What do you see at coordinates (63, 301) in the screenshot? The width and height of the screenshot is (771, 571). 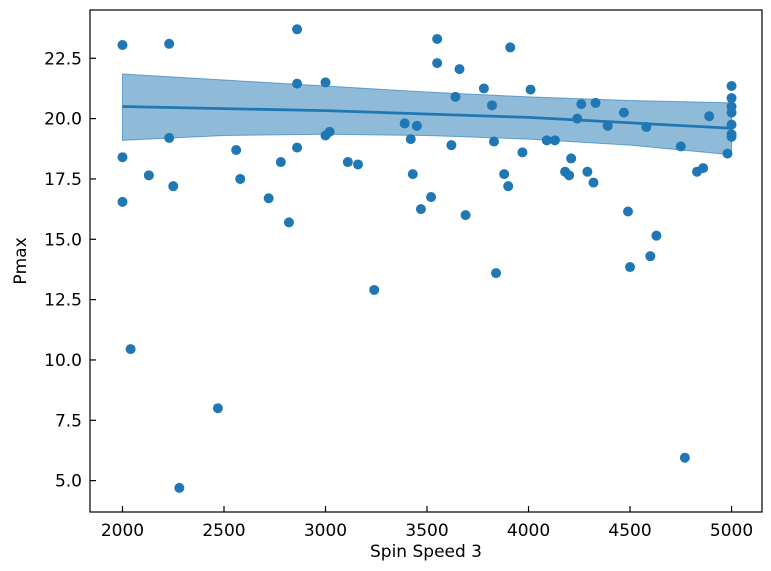 I see `y-tick-label: 12.5` at bounding box center [63, 301].